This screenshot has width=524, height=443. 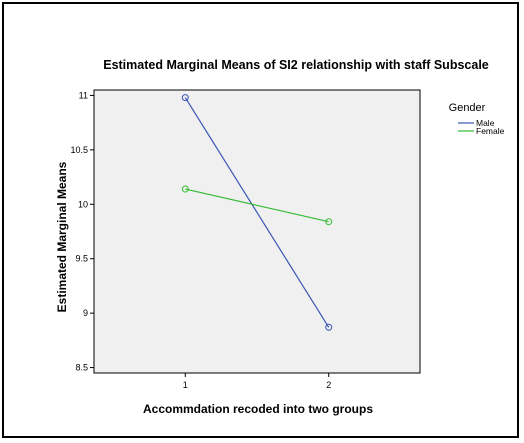 I want to click on y-tick-label: 10, so click(x=83, y=204).